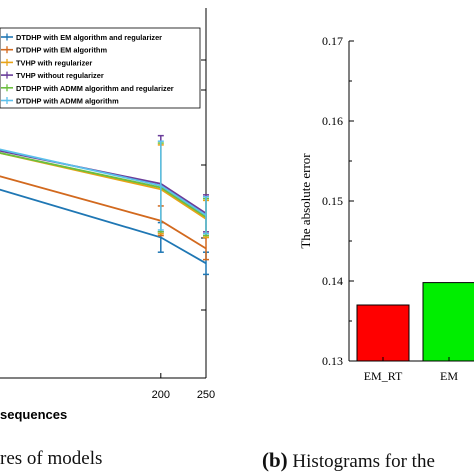 This screenshot has height=474, width=474. Describe the element at coordinates (332, 41) in the screenshot. I see `y-tick-label: 0.17` at that location.